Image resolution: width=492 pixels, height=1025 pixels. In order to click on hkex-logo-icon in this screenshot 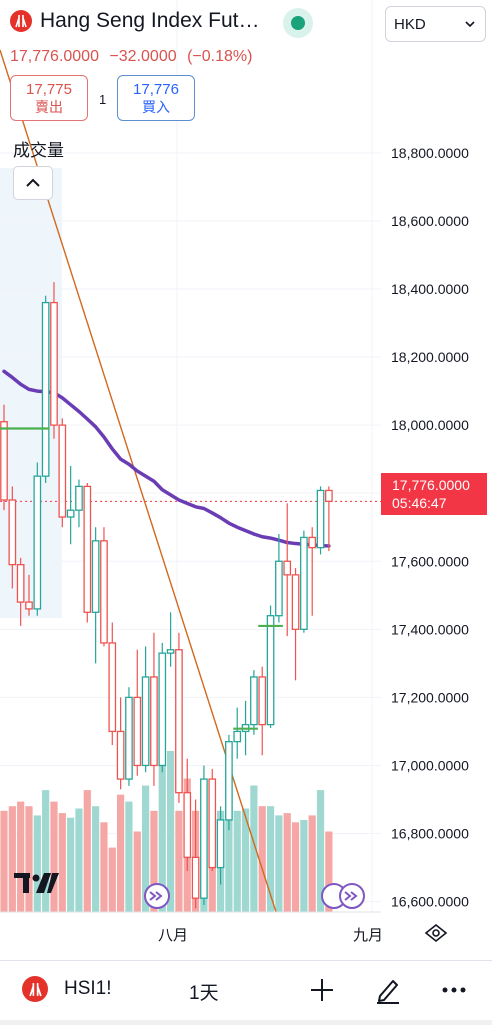, I will do `click(21, 21)`.